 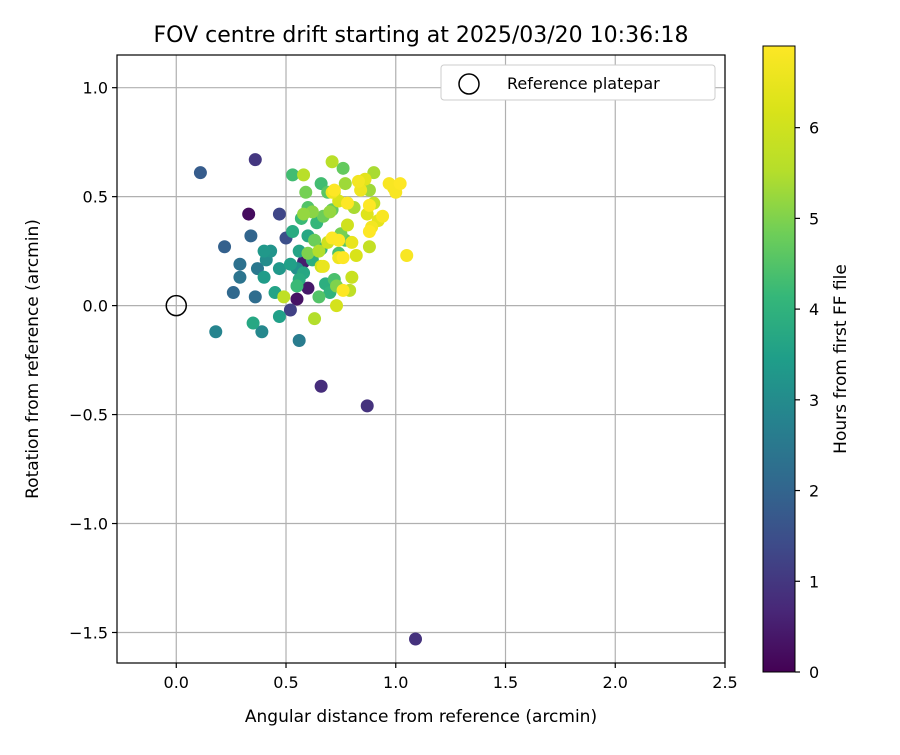 I want to click on y-tick-label: −1.5, so click(x=88, y=632).